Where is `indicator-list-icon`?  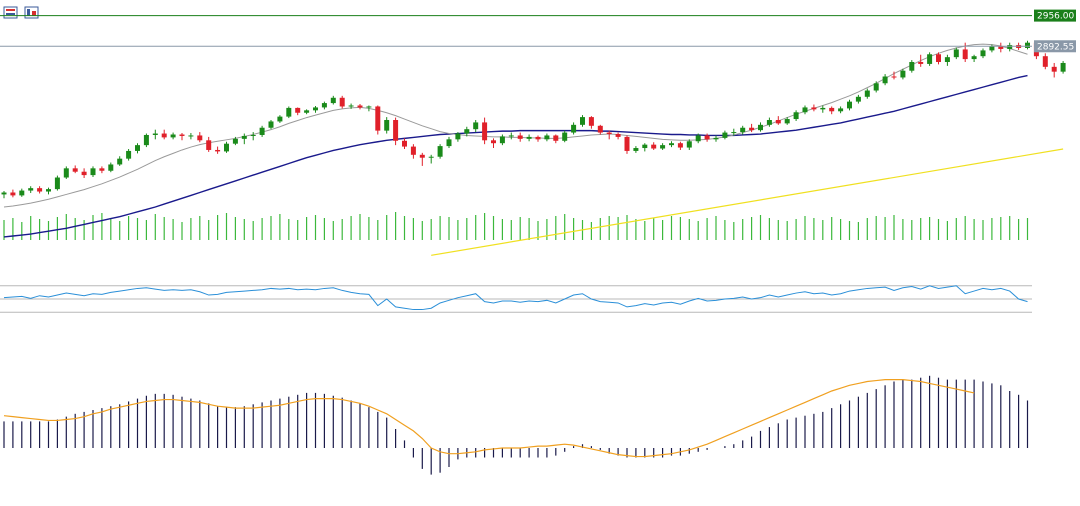
indicator-list-icon is located at coordinates (31, 12).